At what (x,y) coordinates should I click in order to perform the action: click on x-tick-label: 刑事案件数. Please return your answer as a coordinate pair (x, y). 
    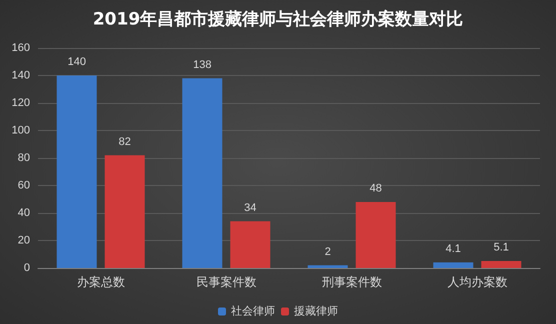
    Looking at the image, I should click on (352, 282).